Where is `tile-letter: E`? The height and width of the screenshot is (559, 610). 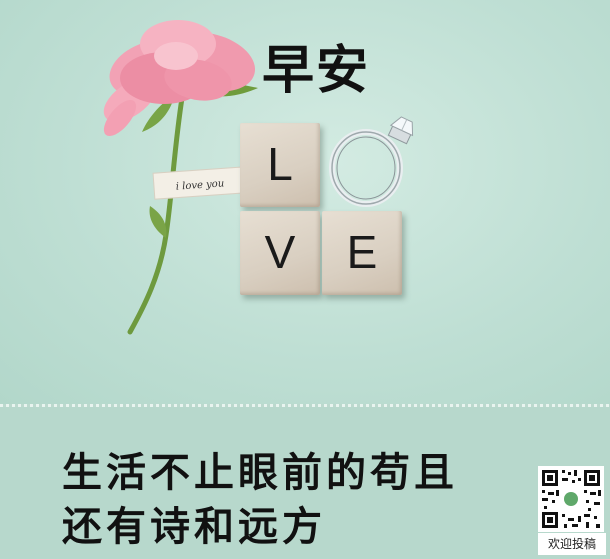
tile-letter: E is located at coordinates (362, 252).